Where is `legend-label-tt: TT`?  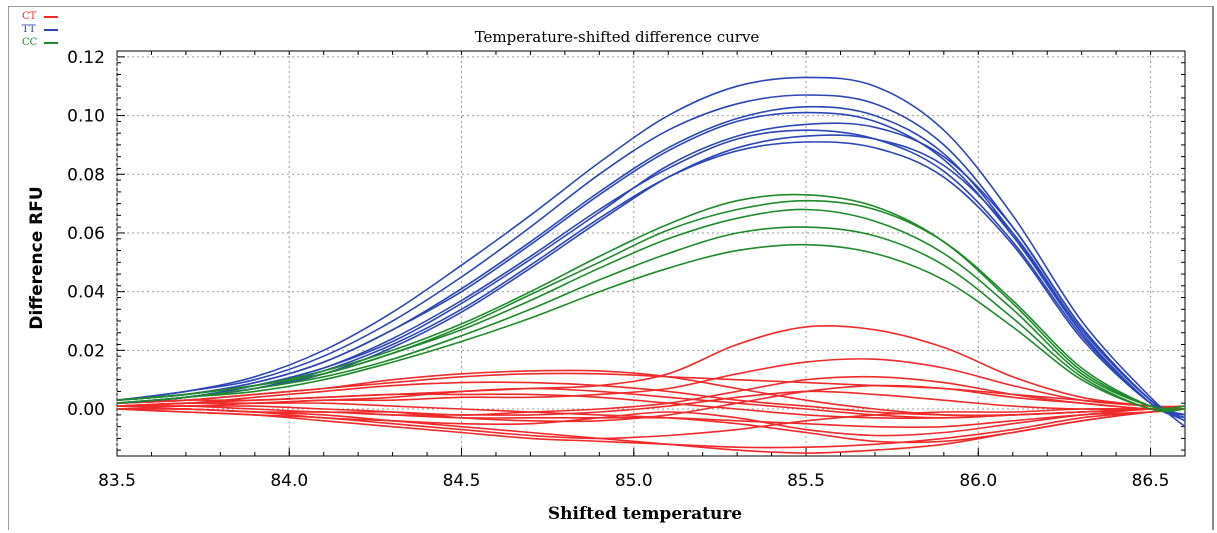
legend-label-tt: TT is located at coordinates (29, 29).